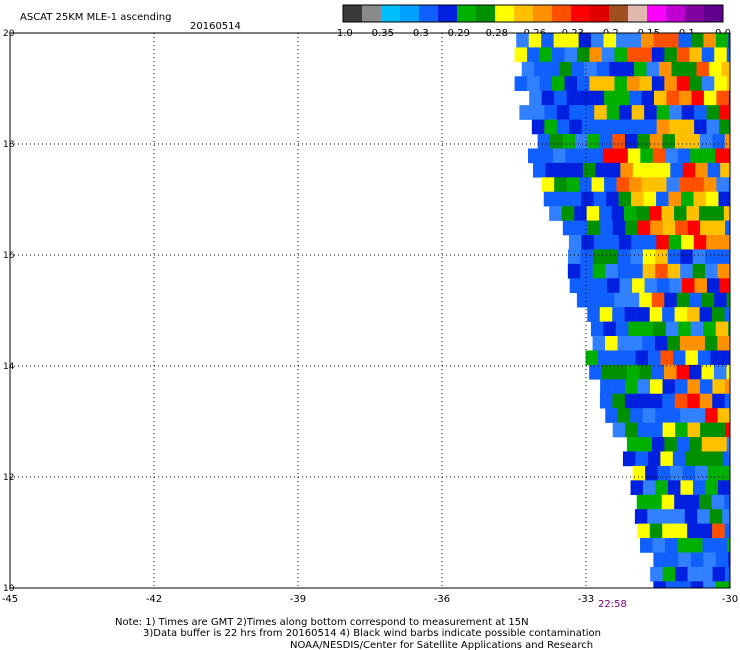 The image size is (740, 650). Describe the element at coordinates (9, 145) in the screenshot. I see `y-tick-label: 18` at that location.